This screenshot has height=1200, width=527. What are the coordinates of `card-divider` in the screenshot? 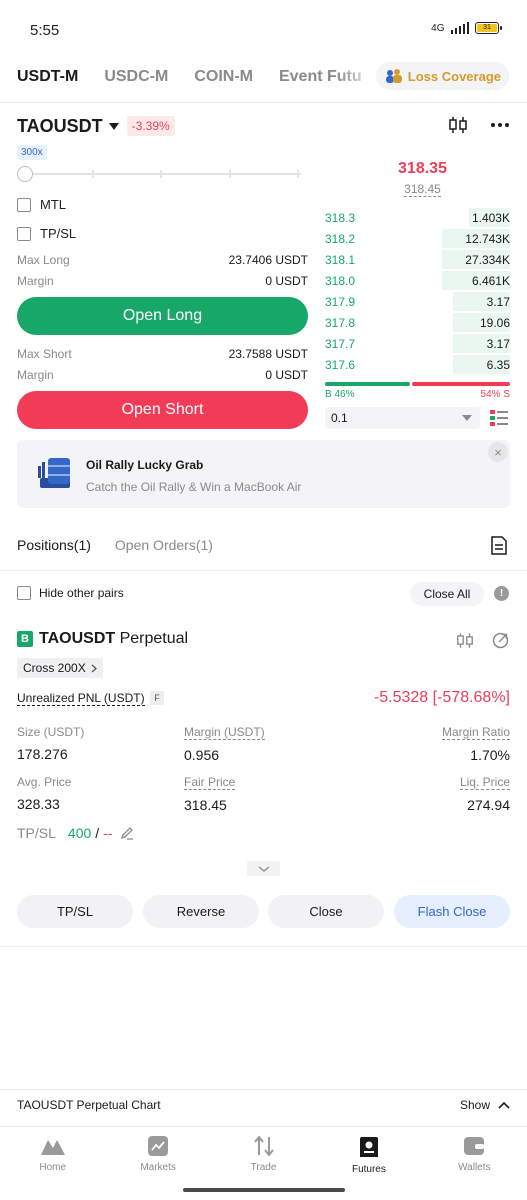 It's located at (263, 946).